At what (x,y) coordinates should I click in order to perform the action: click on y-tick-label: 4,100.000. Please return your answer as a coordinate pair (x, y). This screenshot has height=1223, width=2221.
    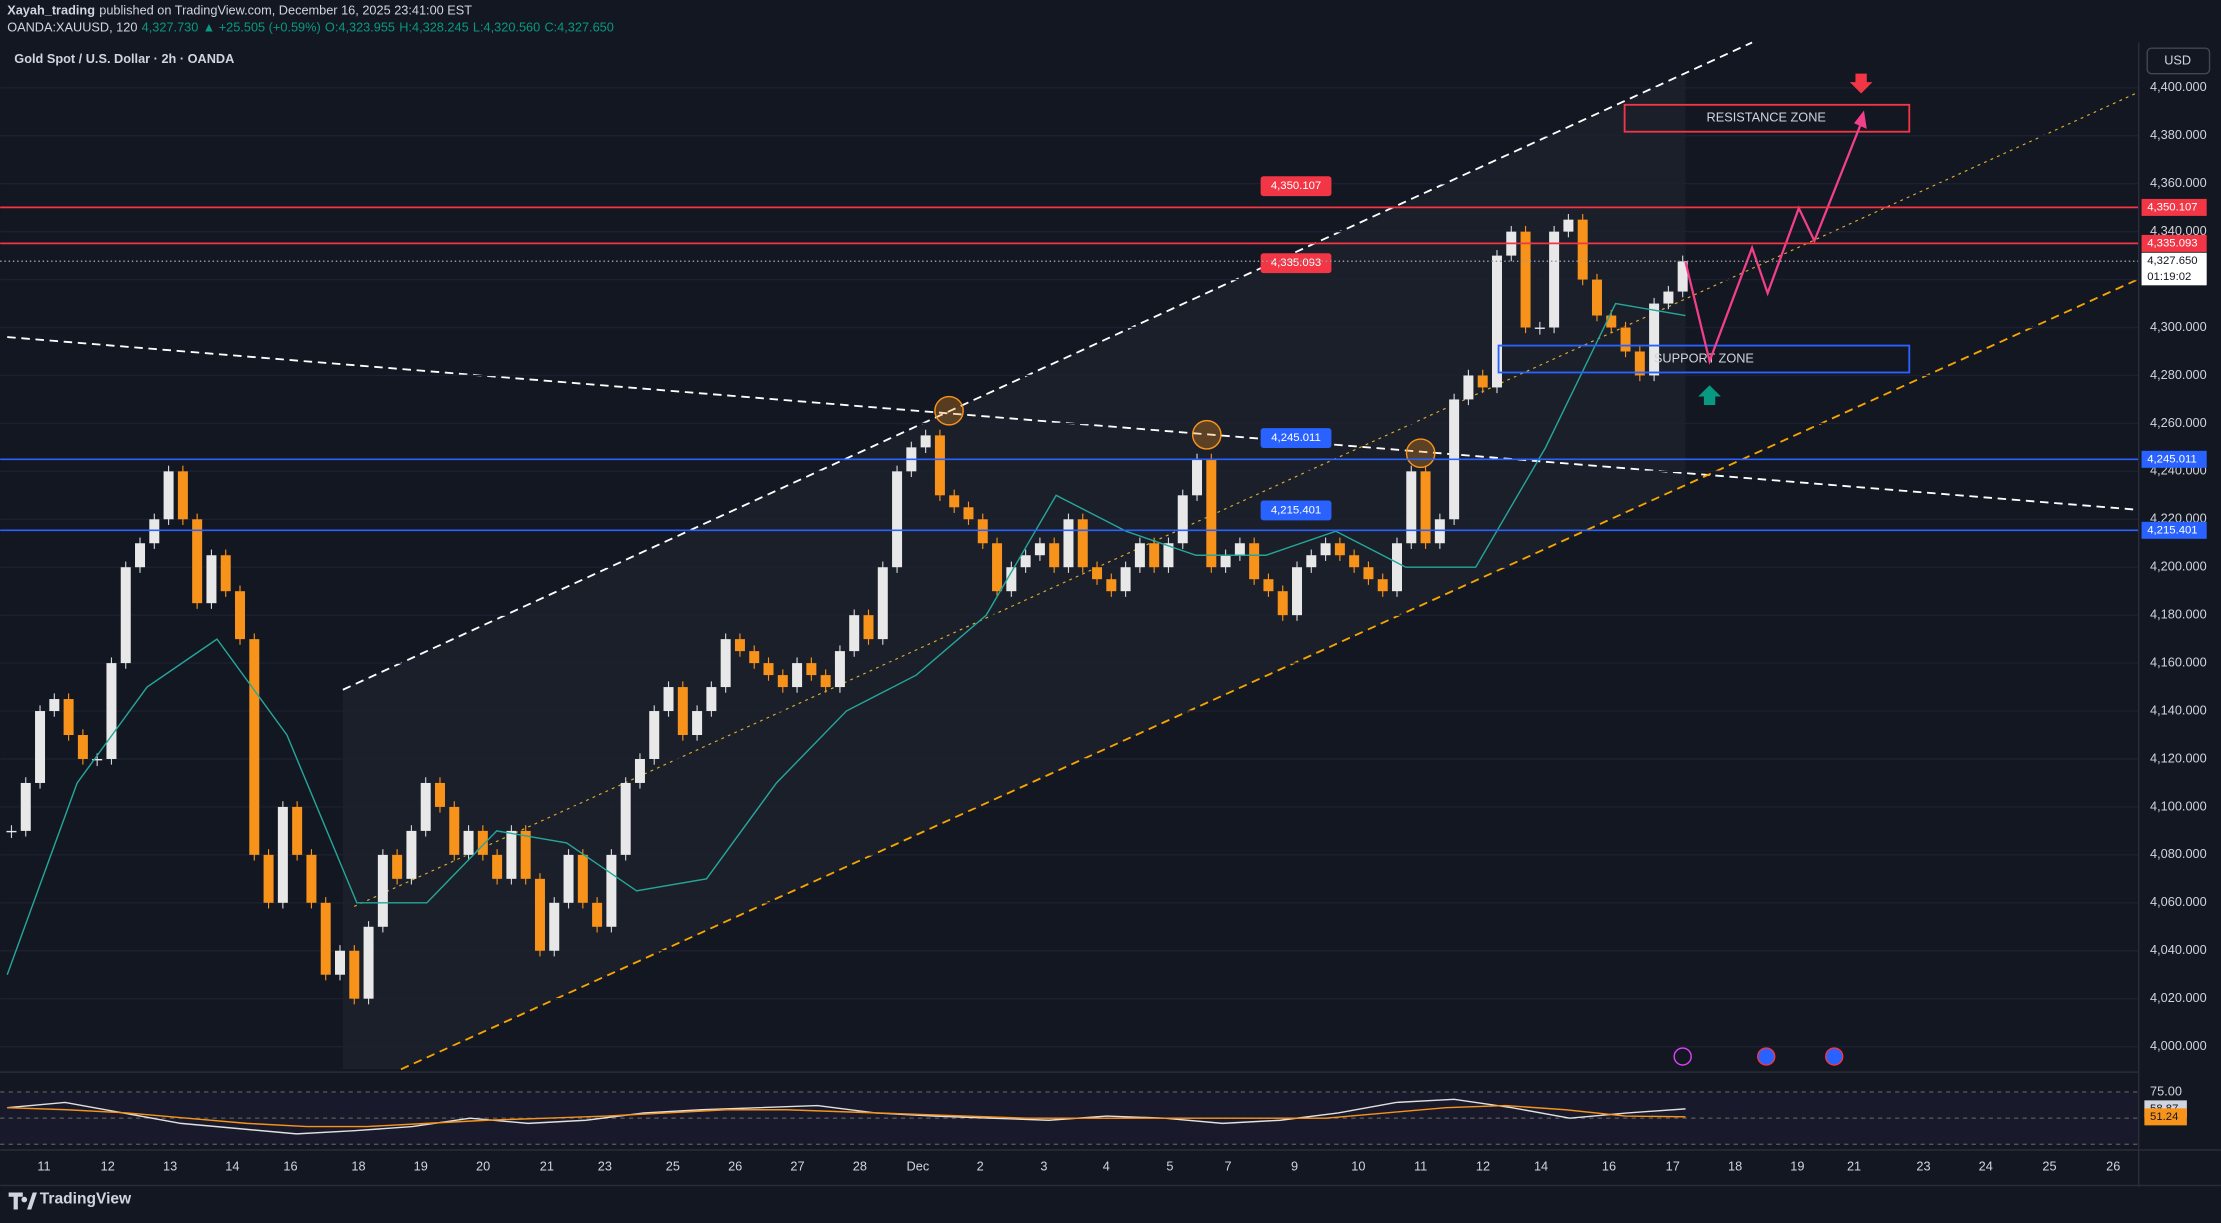
    Looking at the image, I should click on (2178, 805).